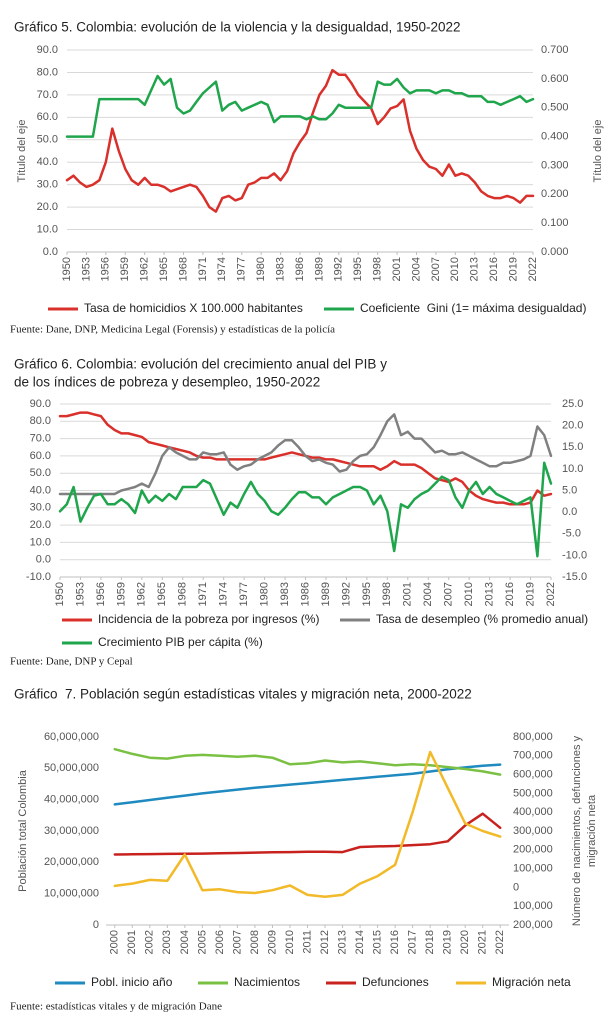  What do you see at coordinates (71, 800) in the screenshot?
I see `y-tick-label: 40,000,000` at bounding box center [71, 800].